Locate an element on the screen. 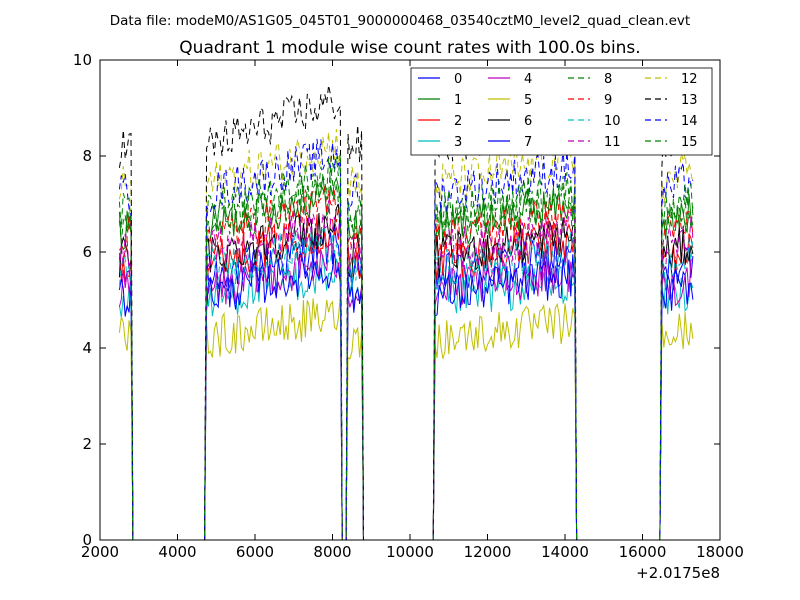  x-tick-label: 18000 is located at coordinates (720, 552).